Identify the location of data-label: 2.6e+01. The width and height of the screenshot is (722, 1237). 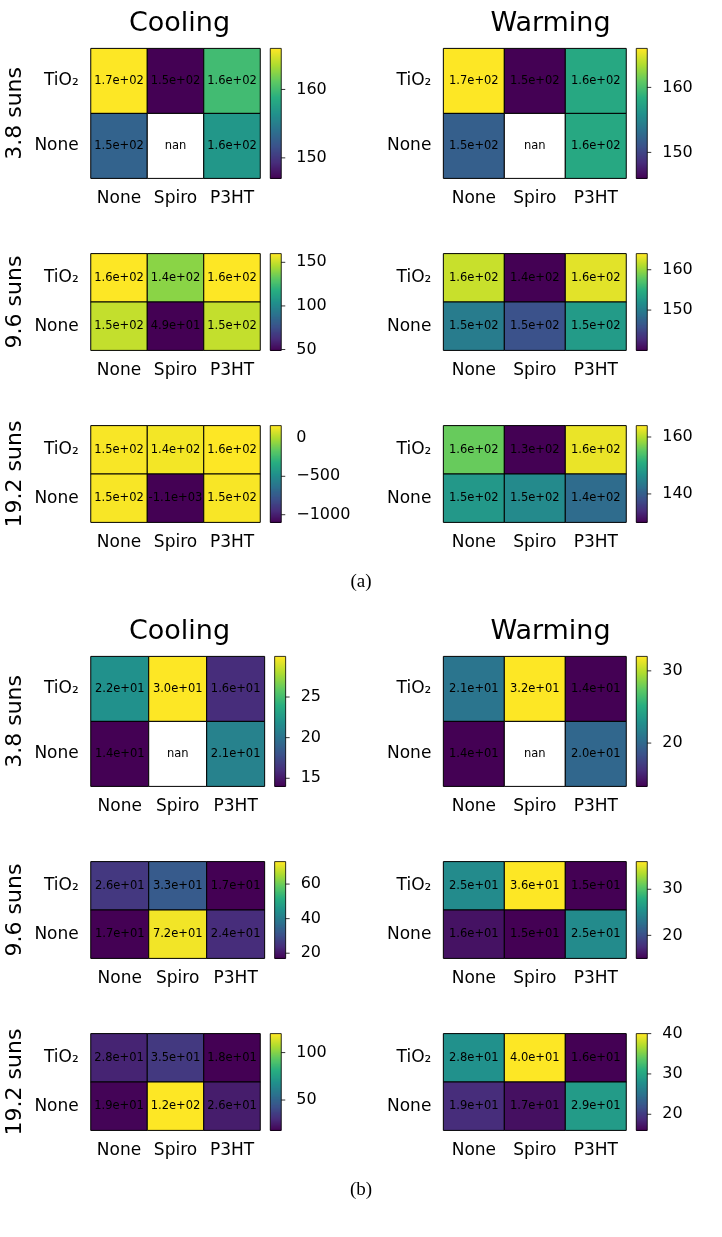
(232, 1105).